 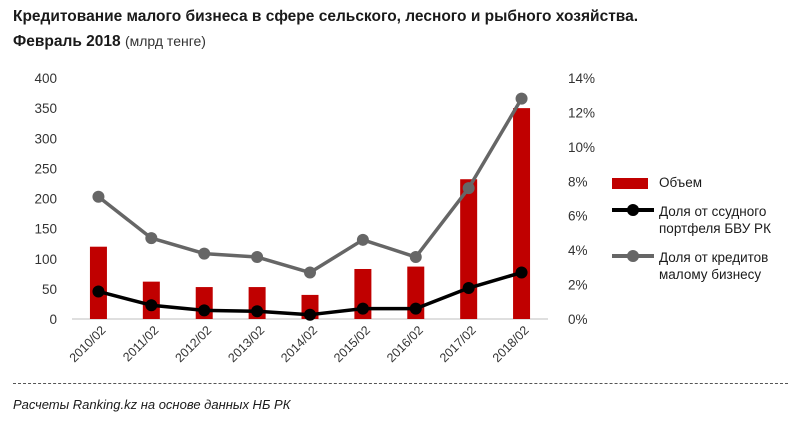 What do you see at coordinates (299, 344) in the screenshot?
I see `x-category-label: 2014/02` at bounding box center [299, 344].